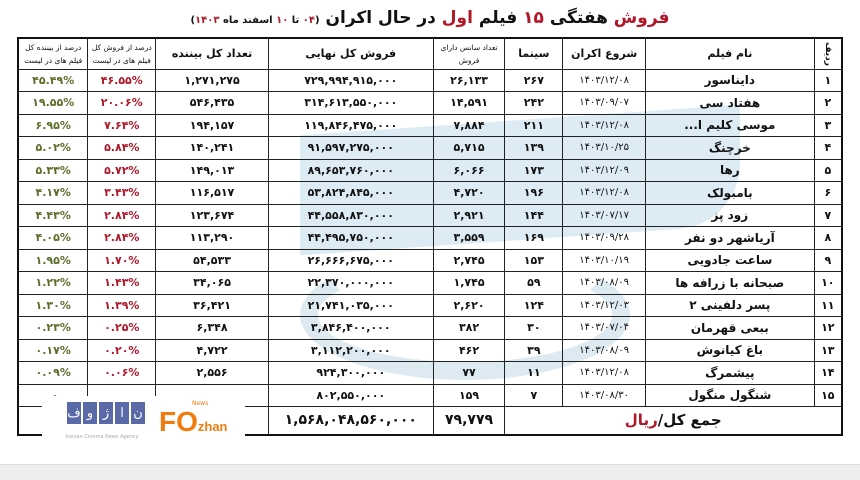 The width and height of the screenshot is (860, 480). What do you see at coordinates (604, 148) in the screenshot?
I see `start-date: ۱۴۰۳/۱۰/۲۵` at bounding box center [604, 148].